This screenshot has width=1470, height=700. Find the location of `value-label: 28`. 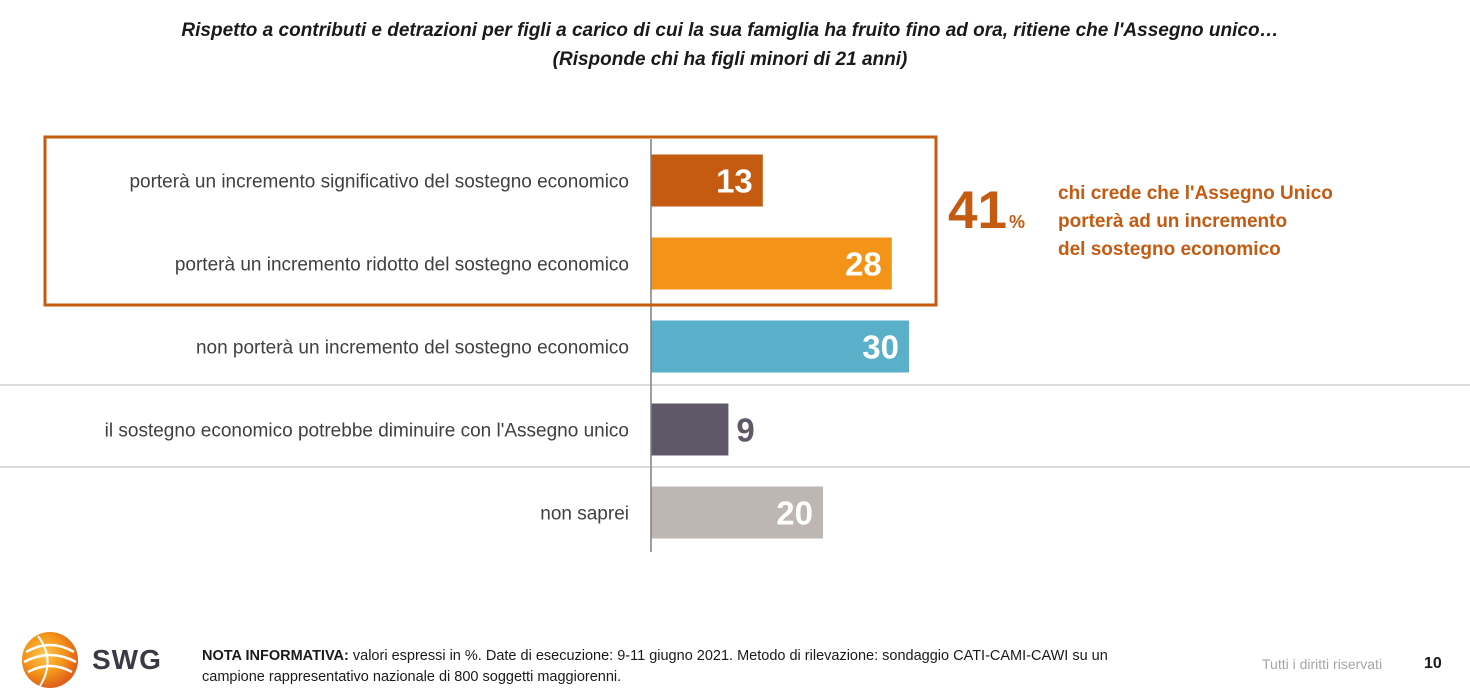

value-label: 28 is located at coordinates (863, 264).